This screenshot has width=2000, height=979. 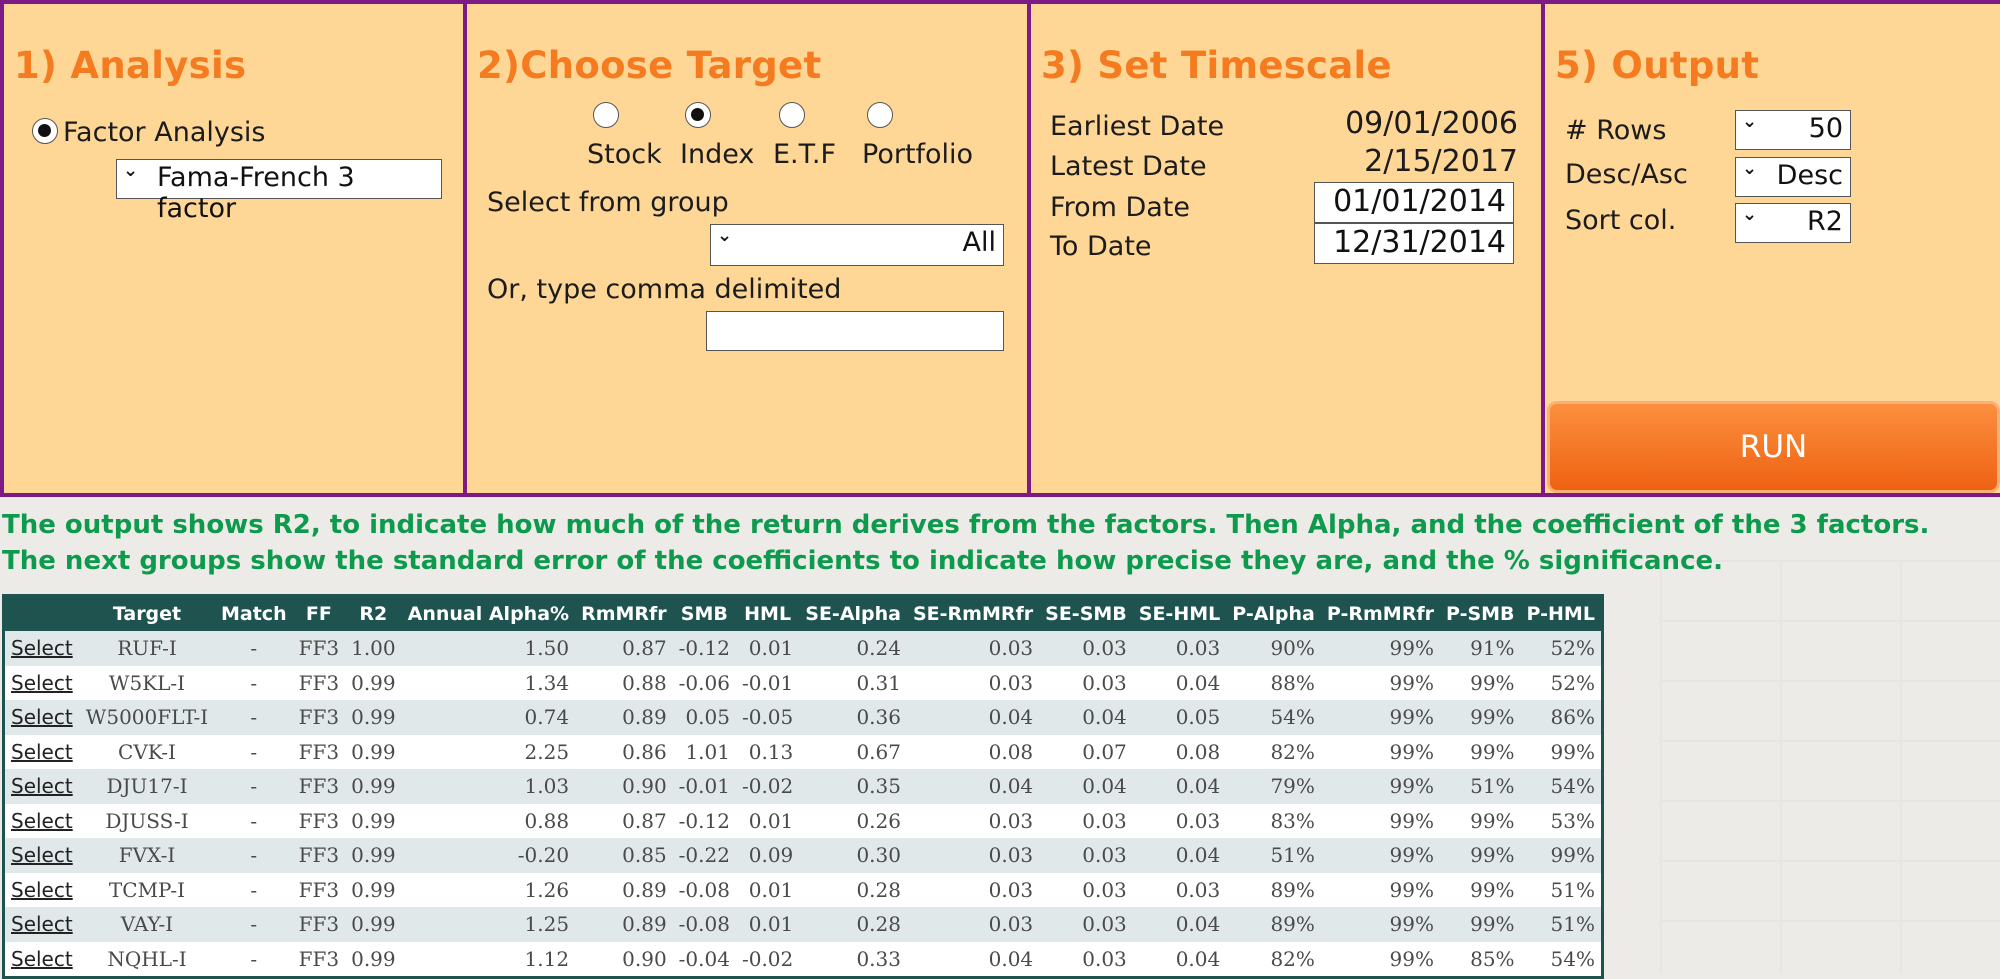 What do you see at coordinates (1414, 243) in the screenshot?
I see `to-date-input: 12/31/2014` at bounding box center [1414, 243].